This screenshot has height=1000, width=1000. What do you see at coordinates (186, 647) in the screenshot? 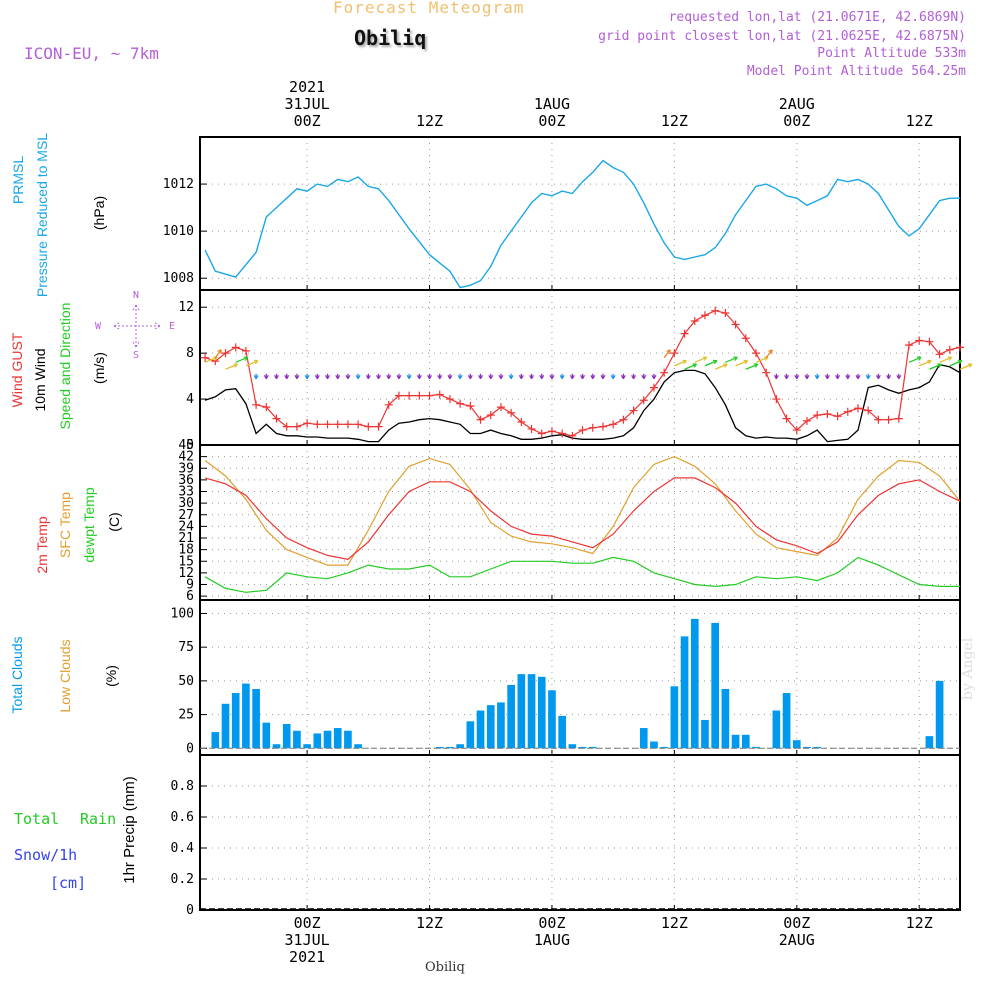
I see `y-tick-label: 75` at bounding box center [186, 647].